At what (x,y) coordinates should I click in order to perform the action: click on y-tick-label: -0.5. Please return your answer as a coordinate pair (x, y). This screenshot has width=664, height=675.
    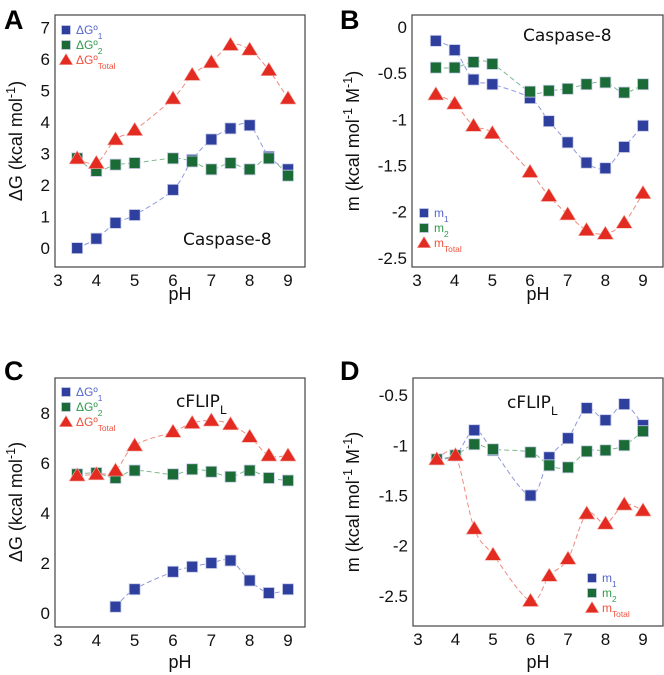
    Looking at the image, I should click on (392, 73).